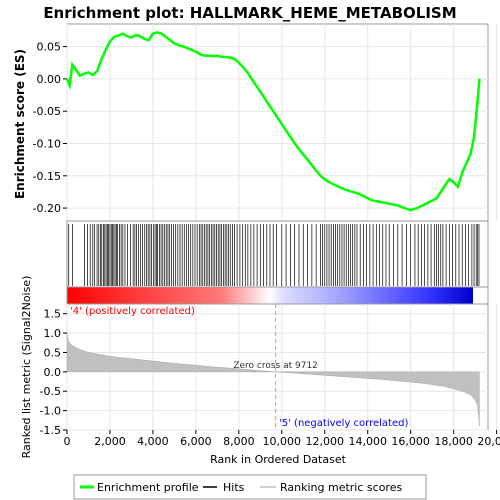 This screenshot has height=500, width=500. I want to click on x-tick-label: 12,000, so click(325, 441).